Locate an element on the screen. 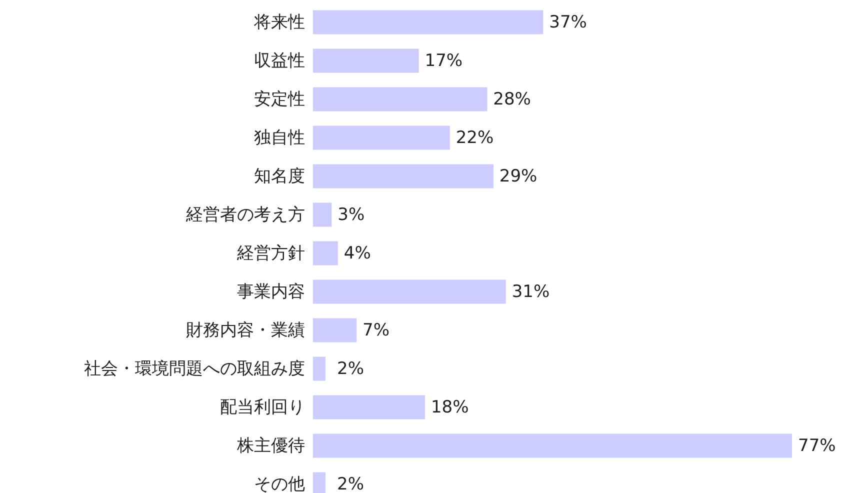  data-label: 22% is located at coordinates (475, 138).